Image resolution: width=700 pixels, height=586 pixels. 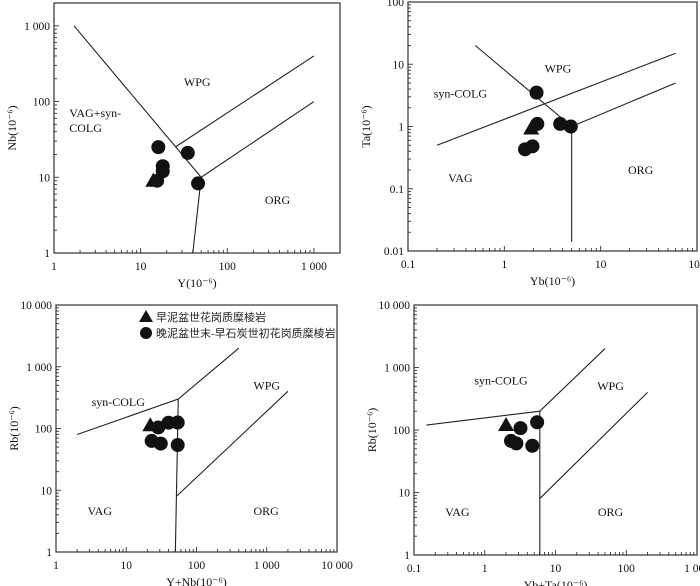 What do you see at coordinates (146, 333) in the screenshot?
I see `legend-marker-circle` at bounding box center [146, 333].